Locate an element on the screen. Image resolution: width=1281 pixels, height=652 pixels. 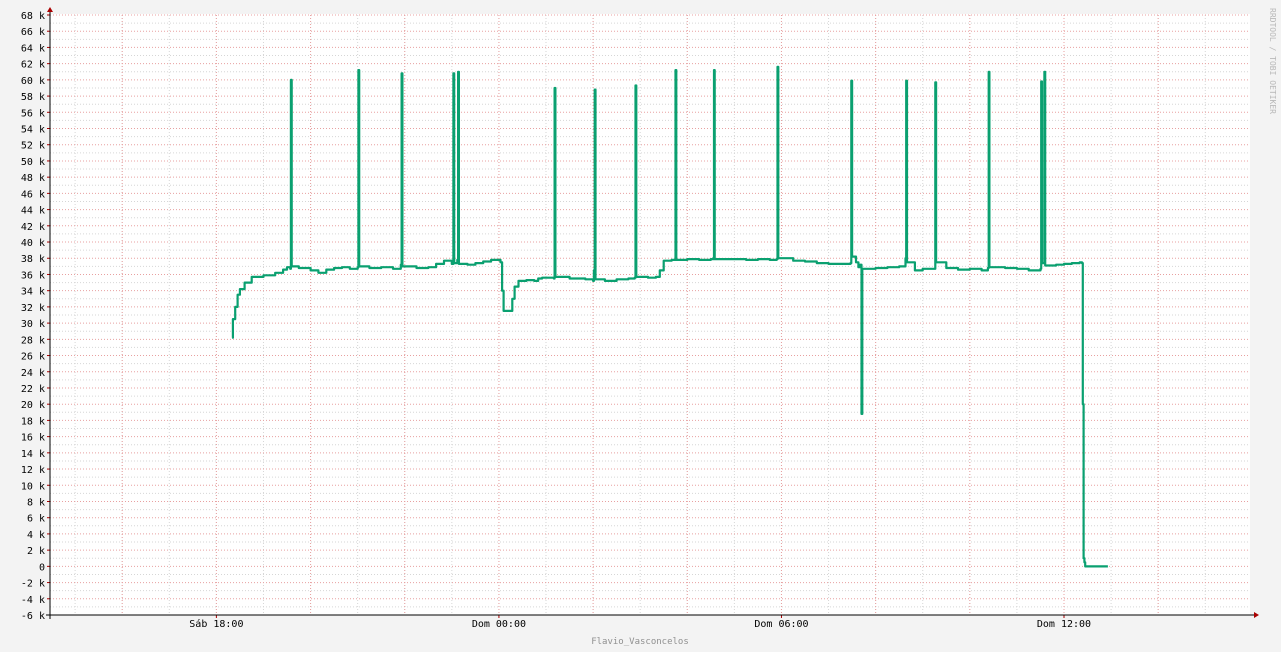
footer-label: Flavio_Vasconcelos is located at coordinates (640, 642).